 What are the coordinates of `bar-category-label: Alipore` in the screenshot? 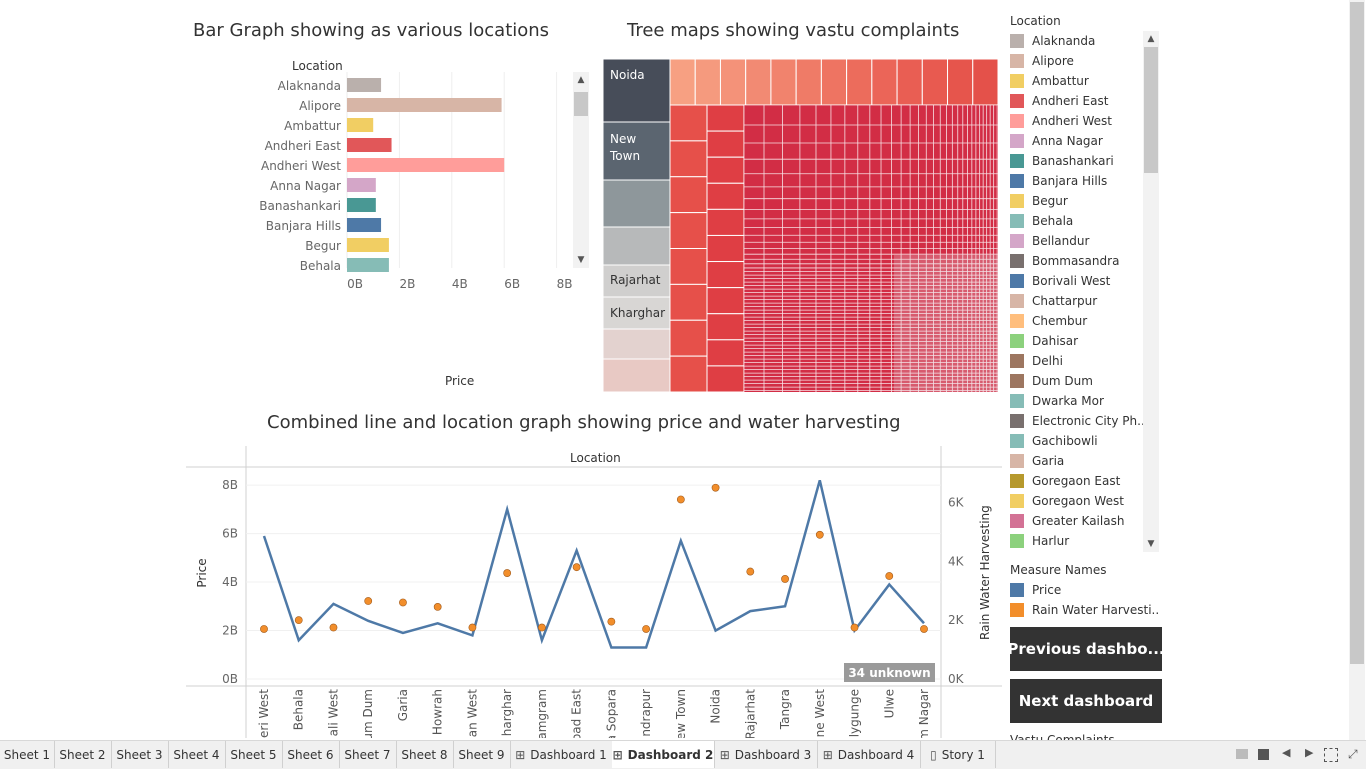 It's located at (320, 106).